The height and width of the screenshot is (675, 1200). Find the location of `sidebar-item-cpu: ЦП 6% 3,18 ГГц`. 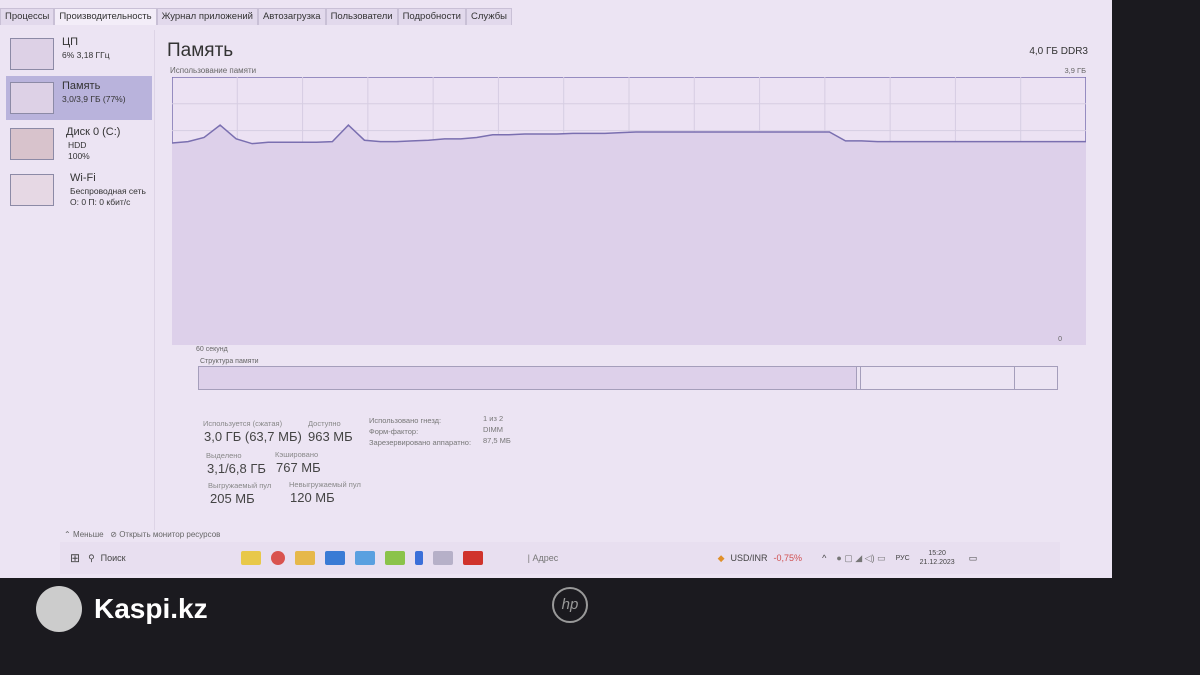

sidebar-item-cpu: ЦП 6% 3,18 ГГц is located at coordinates (79, 54).